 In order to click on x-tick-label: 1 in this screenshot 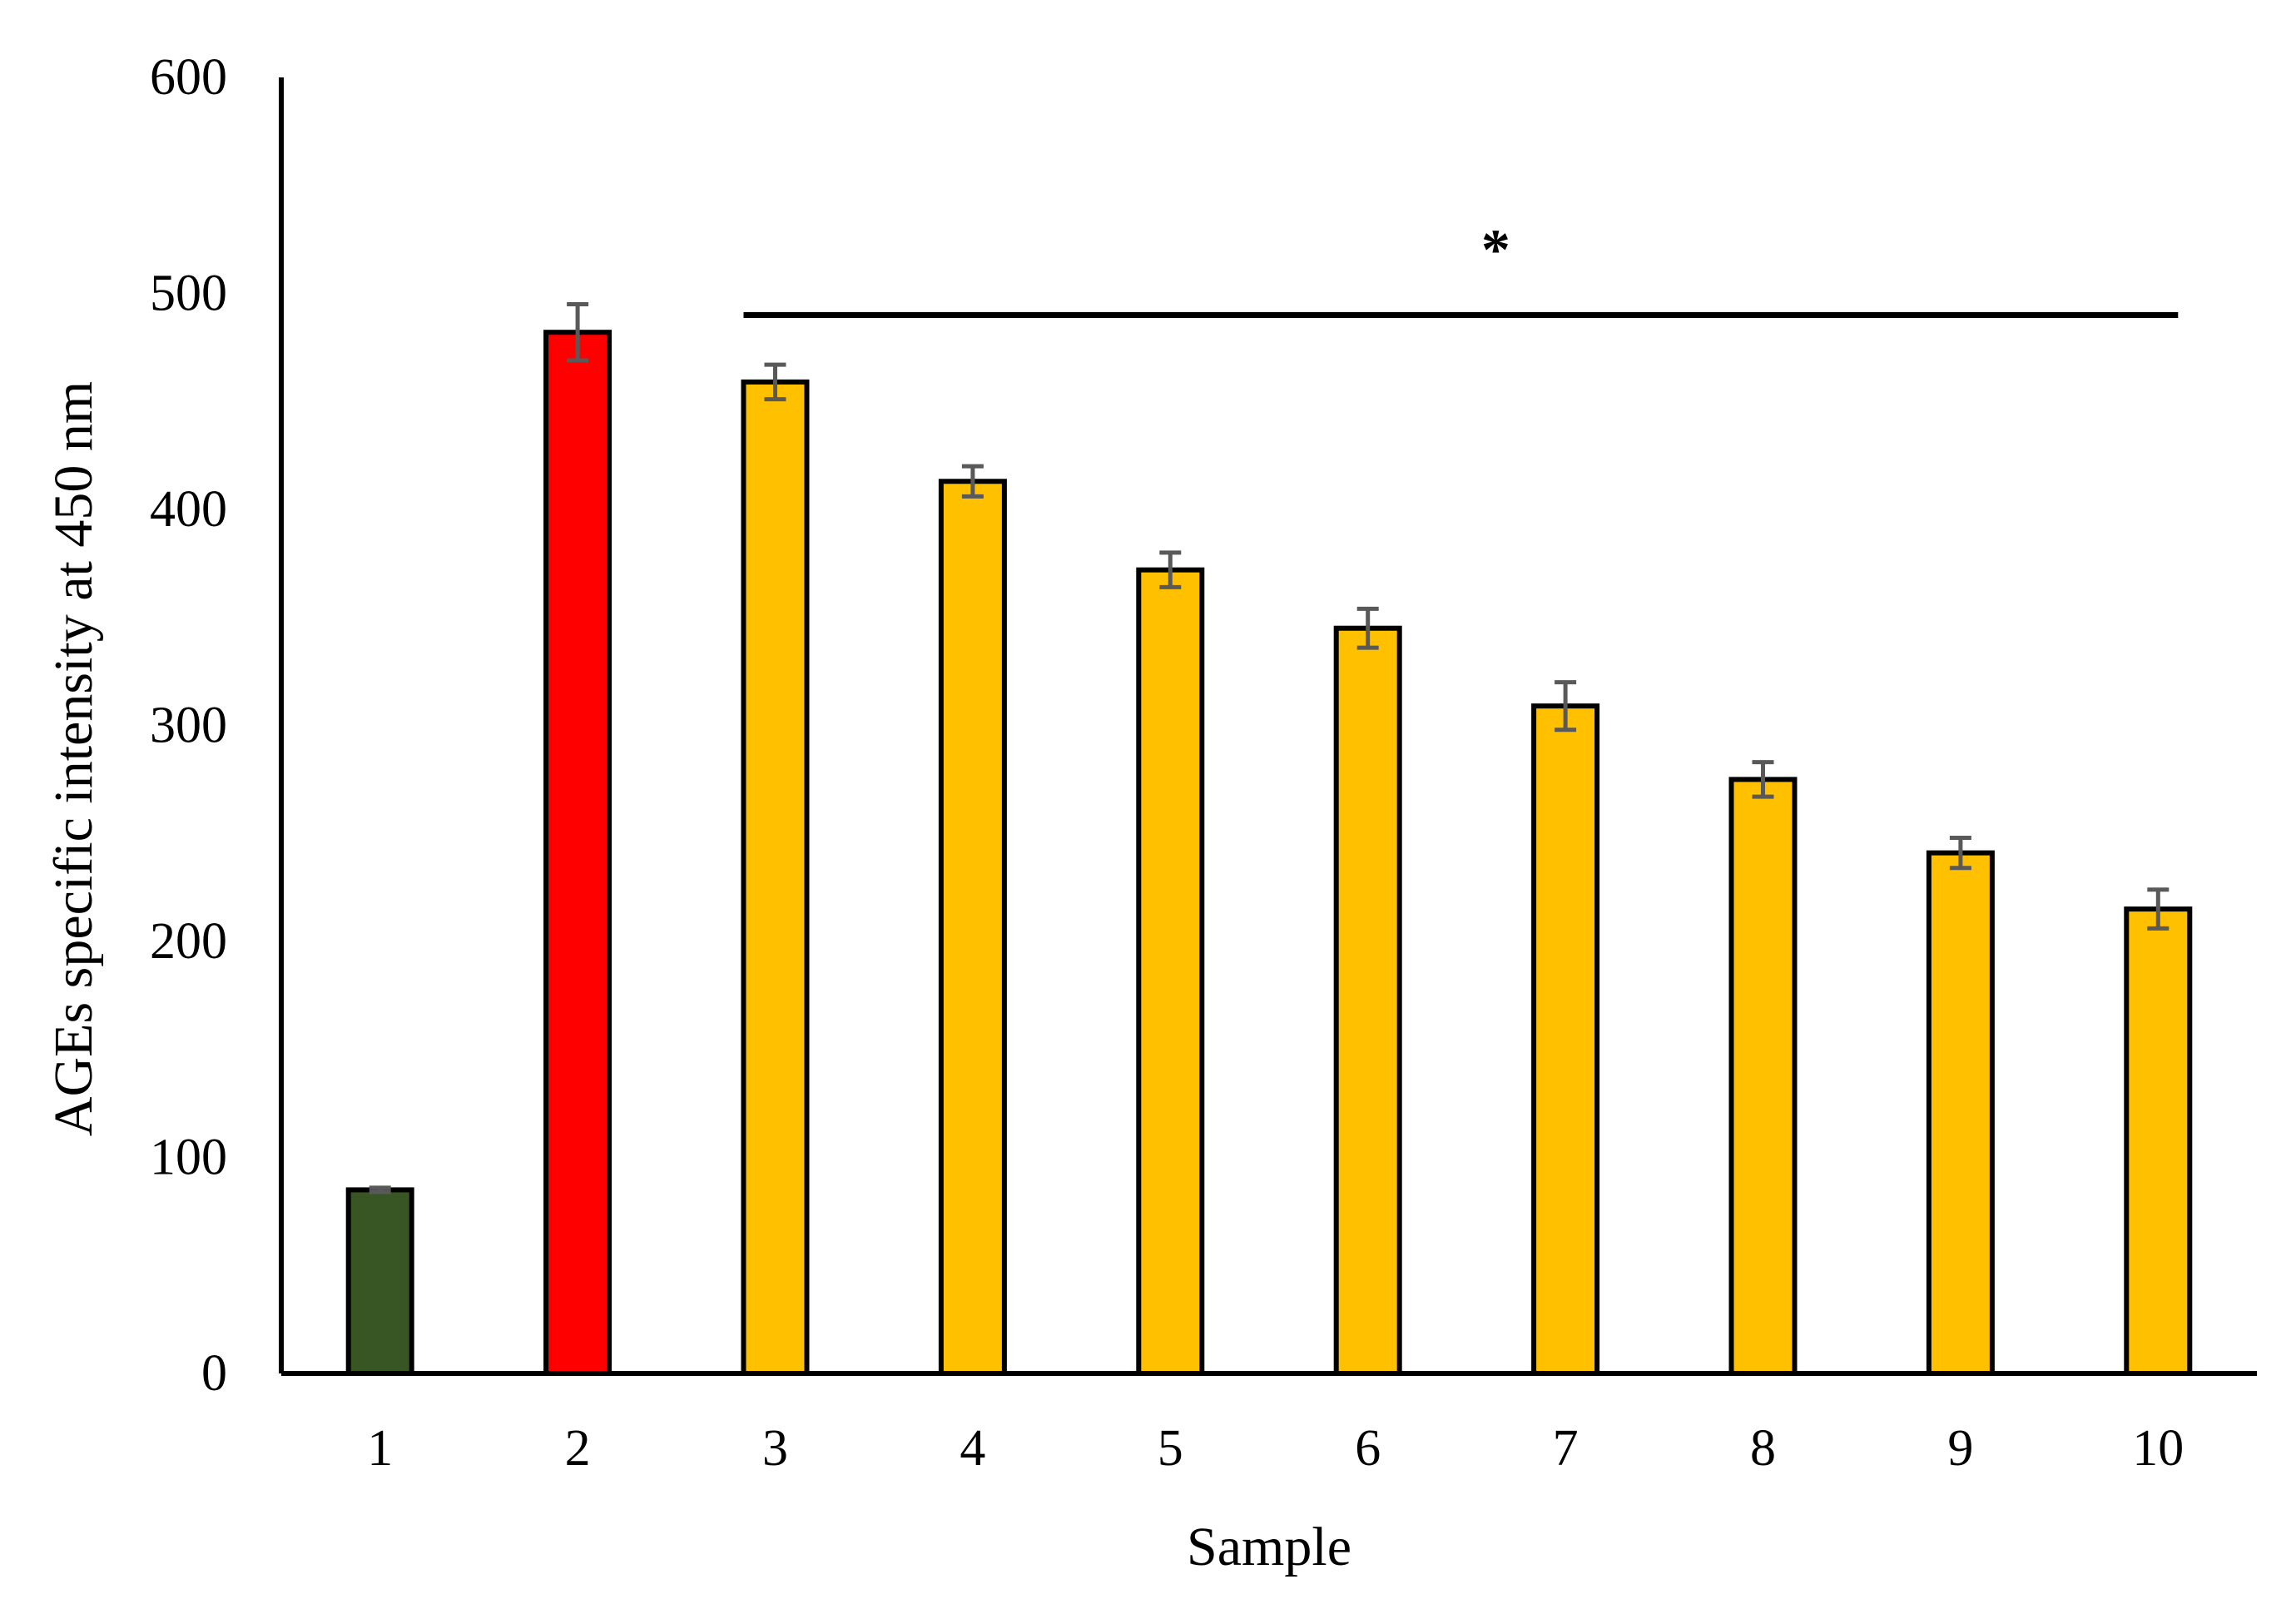, I will do `click(380, 1448)`.